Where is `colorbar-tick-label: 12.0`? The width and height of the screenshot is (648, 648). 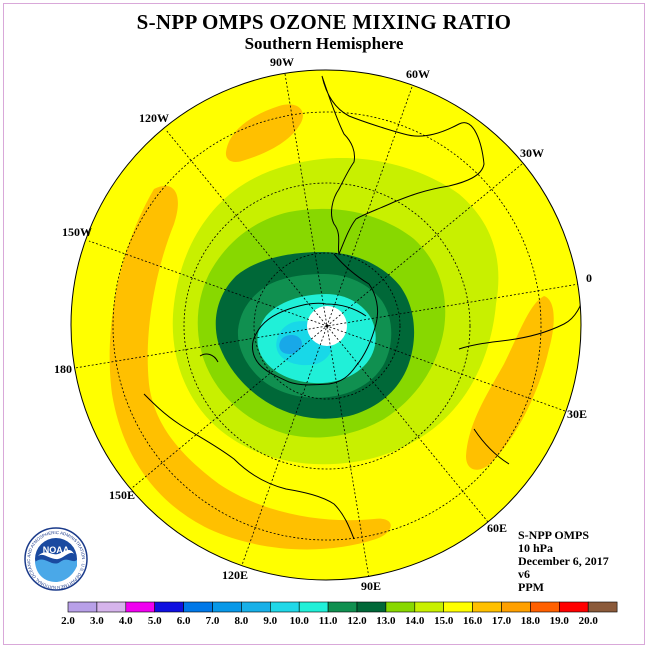
colorbar-tick-label: 12.0 is located at coordinates (357, 621).